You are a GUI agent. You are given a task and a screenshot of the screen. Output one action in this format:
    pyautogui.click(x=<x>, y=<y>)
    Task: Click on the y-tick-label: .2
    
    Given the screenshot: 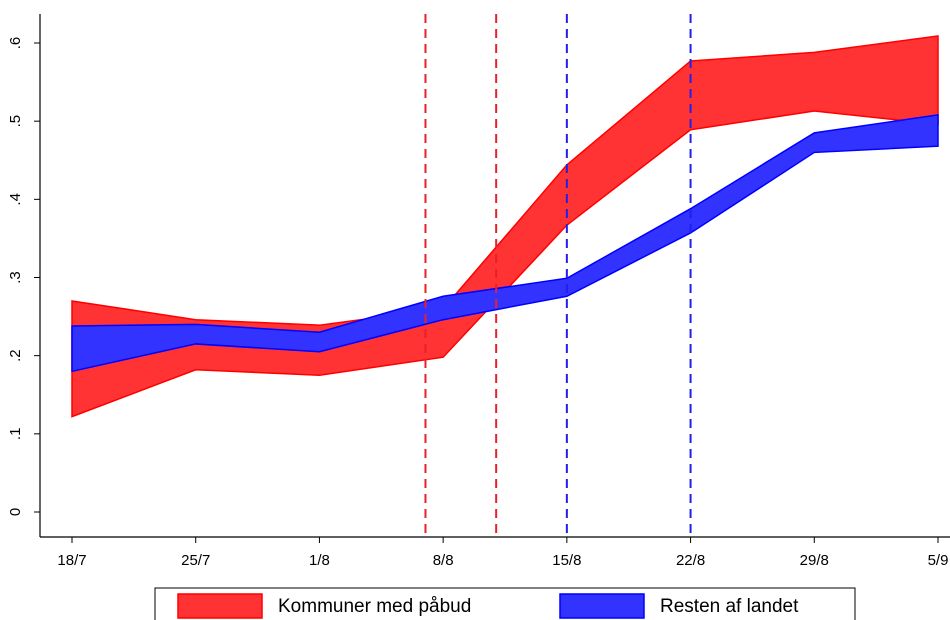 What is the action you would take?
    pyautogui.click(x=15, y=355)
    